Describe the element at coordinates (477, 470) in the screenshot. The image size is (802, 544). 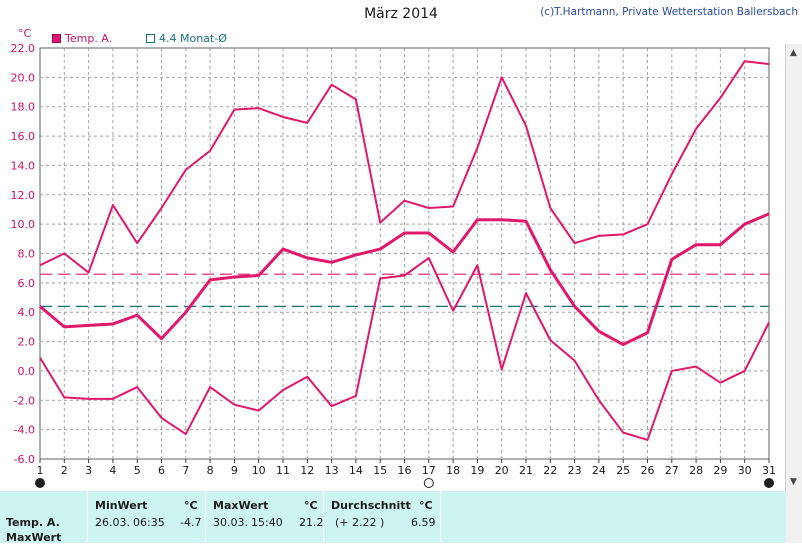
I see `x-tick-label: 19` at that location.